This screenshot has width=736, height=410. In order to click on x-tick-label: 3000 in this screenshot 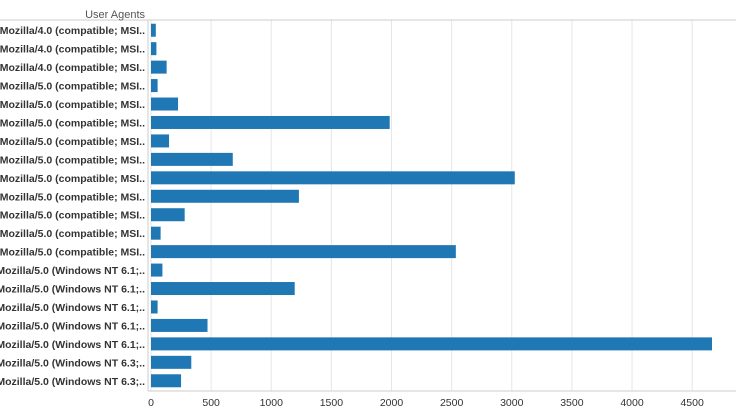, I will do `click(512, 403)`.